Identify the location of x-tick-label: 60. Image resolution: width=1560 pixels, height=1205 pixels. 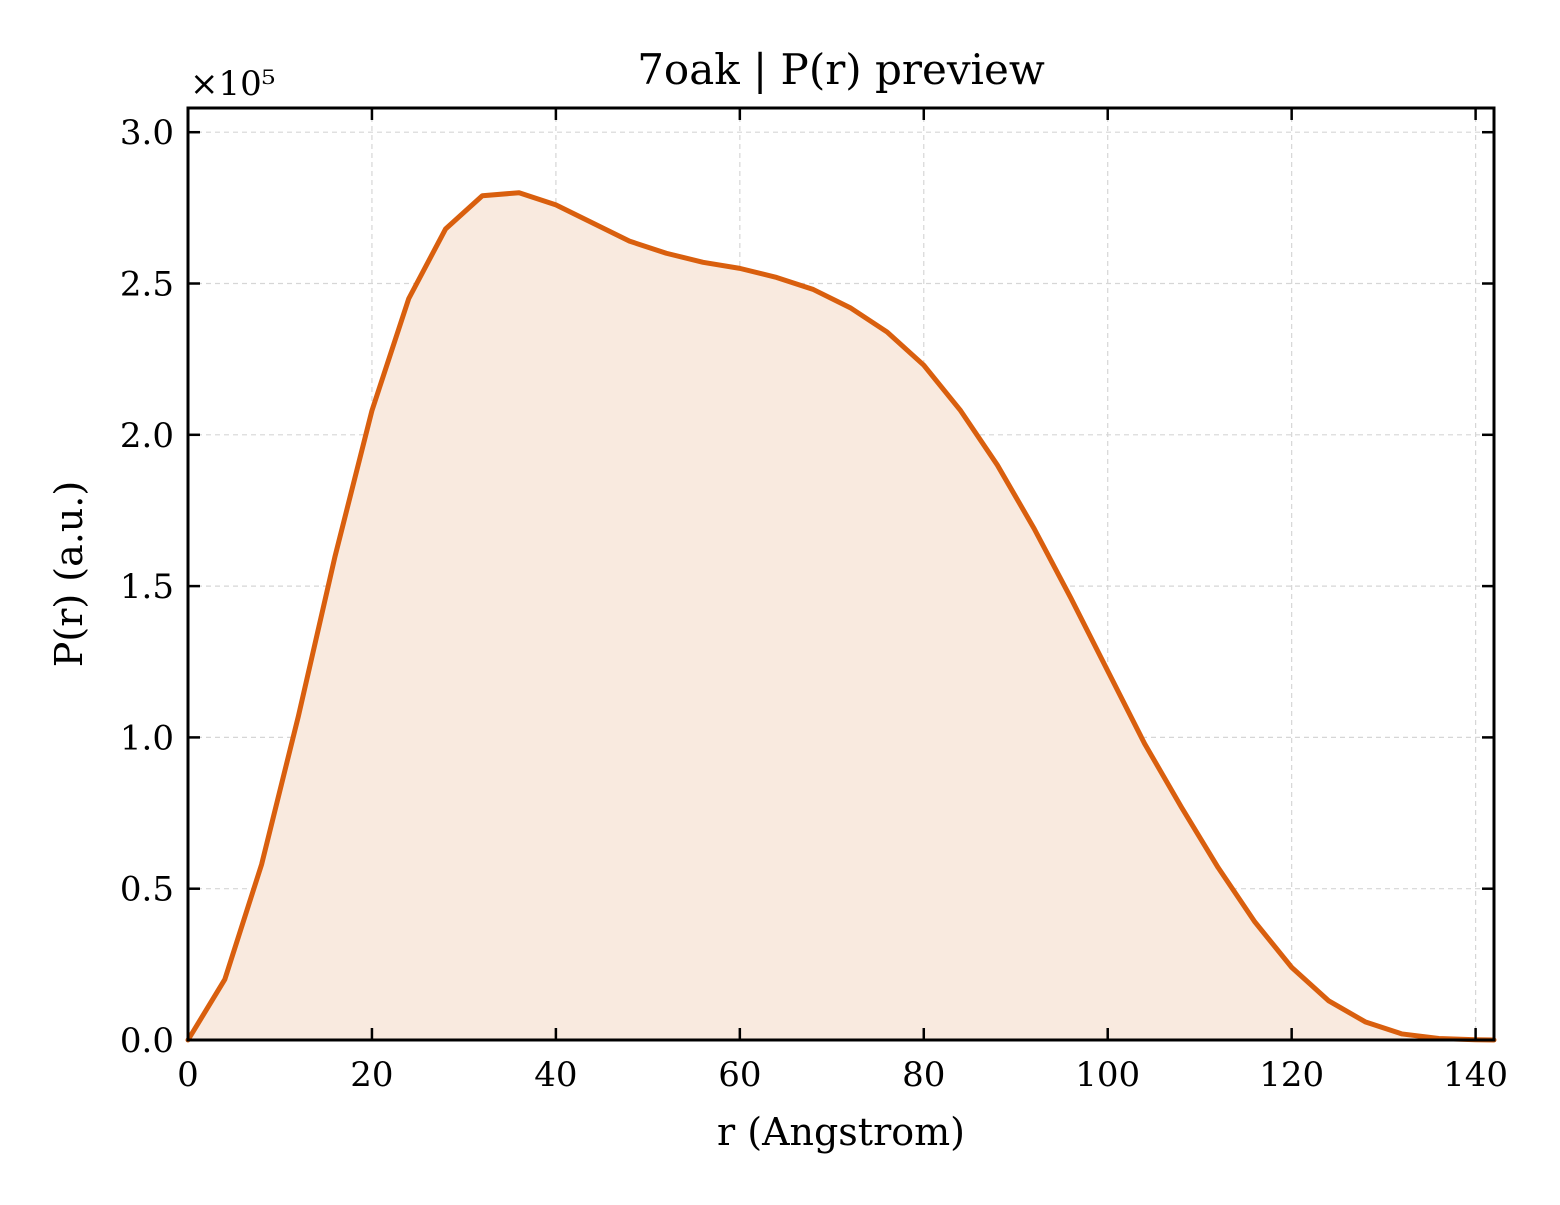
(739, 1075).